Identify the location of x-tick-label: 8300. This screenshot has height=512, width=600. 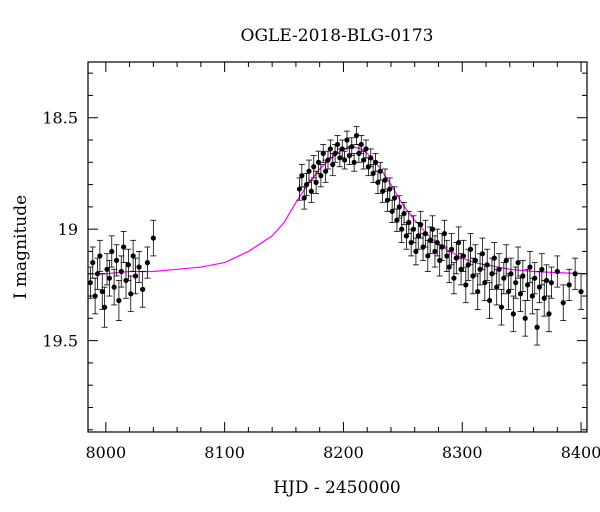
(462, 452).